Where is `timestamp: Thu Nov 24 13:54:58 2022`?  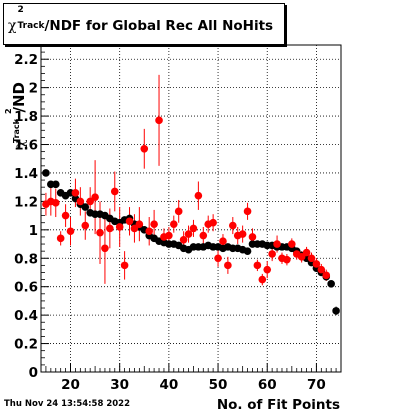
timestamp: Thu Nov 24 13:54:58 2022 is located at coordinates (67, 404).